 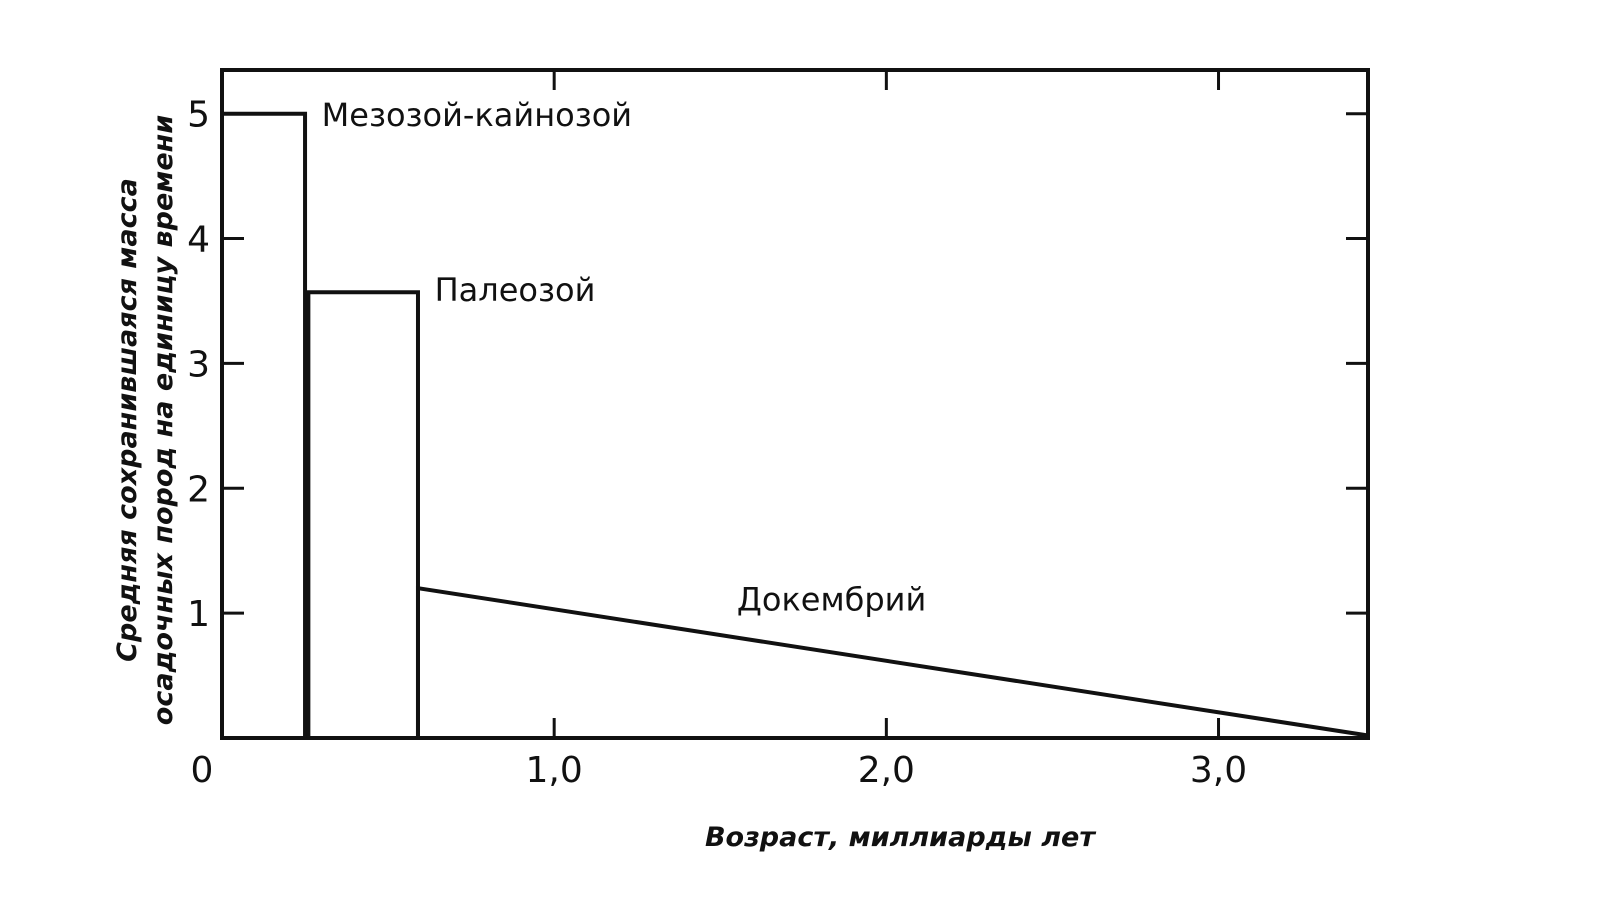 What do you see at coordinates (127, 420) in the screenshot?
I see `y-axis-title-line-1: Средняя сохранившаяся масса` at bounding box center [127, 420].